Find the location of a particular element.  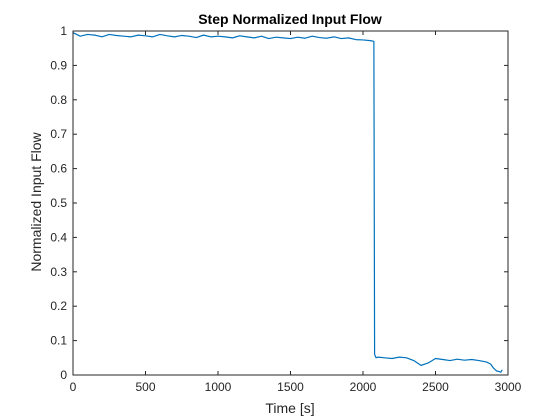

y-tick-label: 0.9 is located at coordinates (58, 65).